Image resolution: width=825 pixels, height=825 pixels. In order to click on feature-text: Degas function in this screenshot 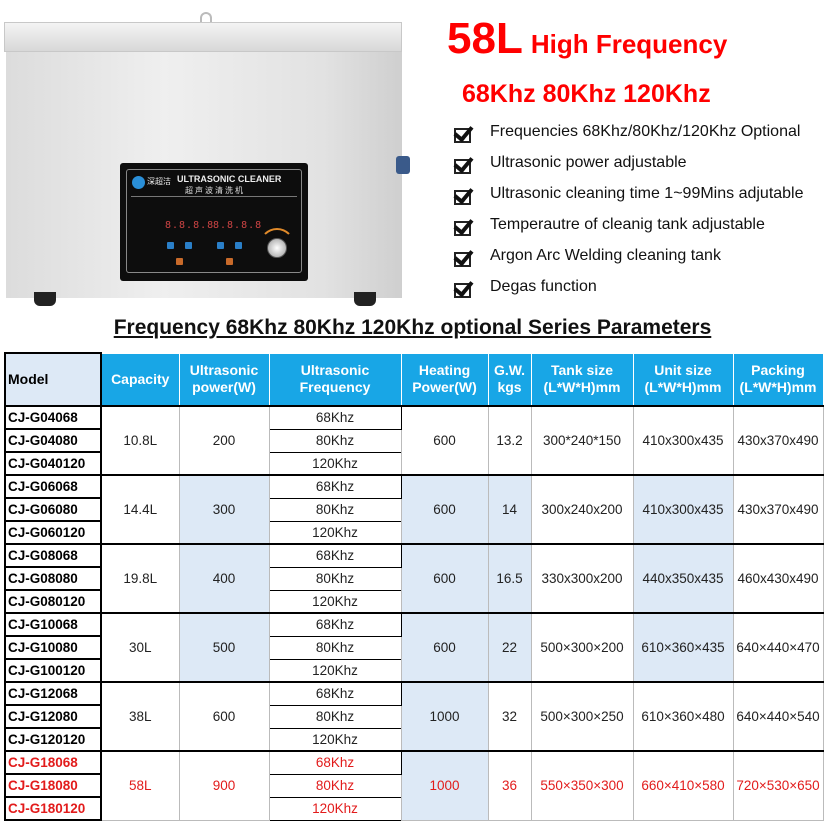, I will do `click(543, 286)`.